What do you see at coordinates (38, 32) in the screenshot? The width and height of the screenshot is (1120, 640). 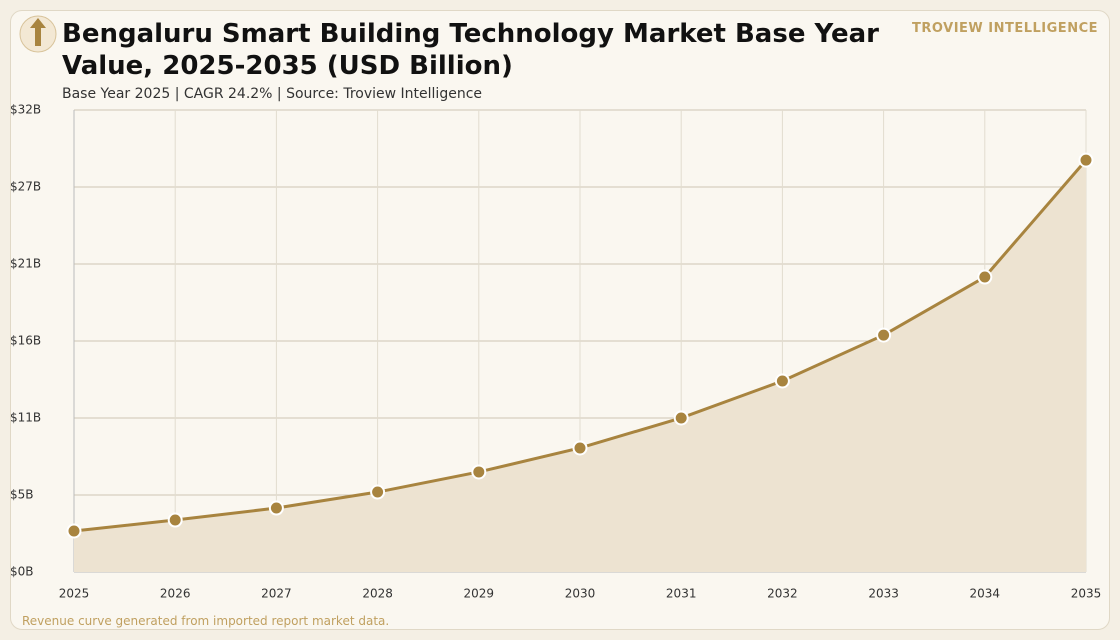 I see `logo-arrow` at bounding box center [38, 32].